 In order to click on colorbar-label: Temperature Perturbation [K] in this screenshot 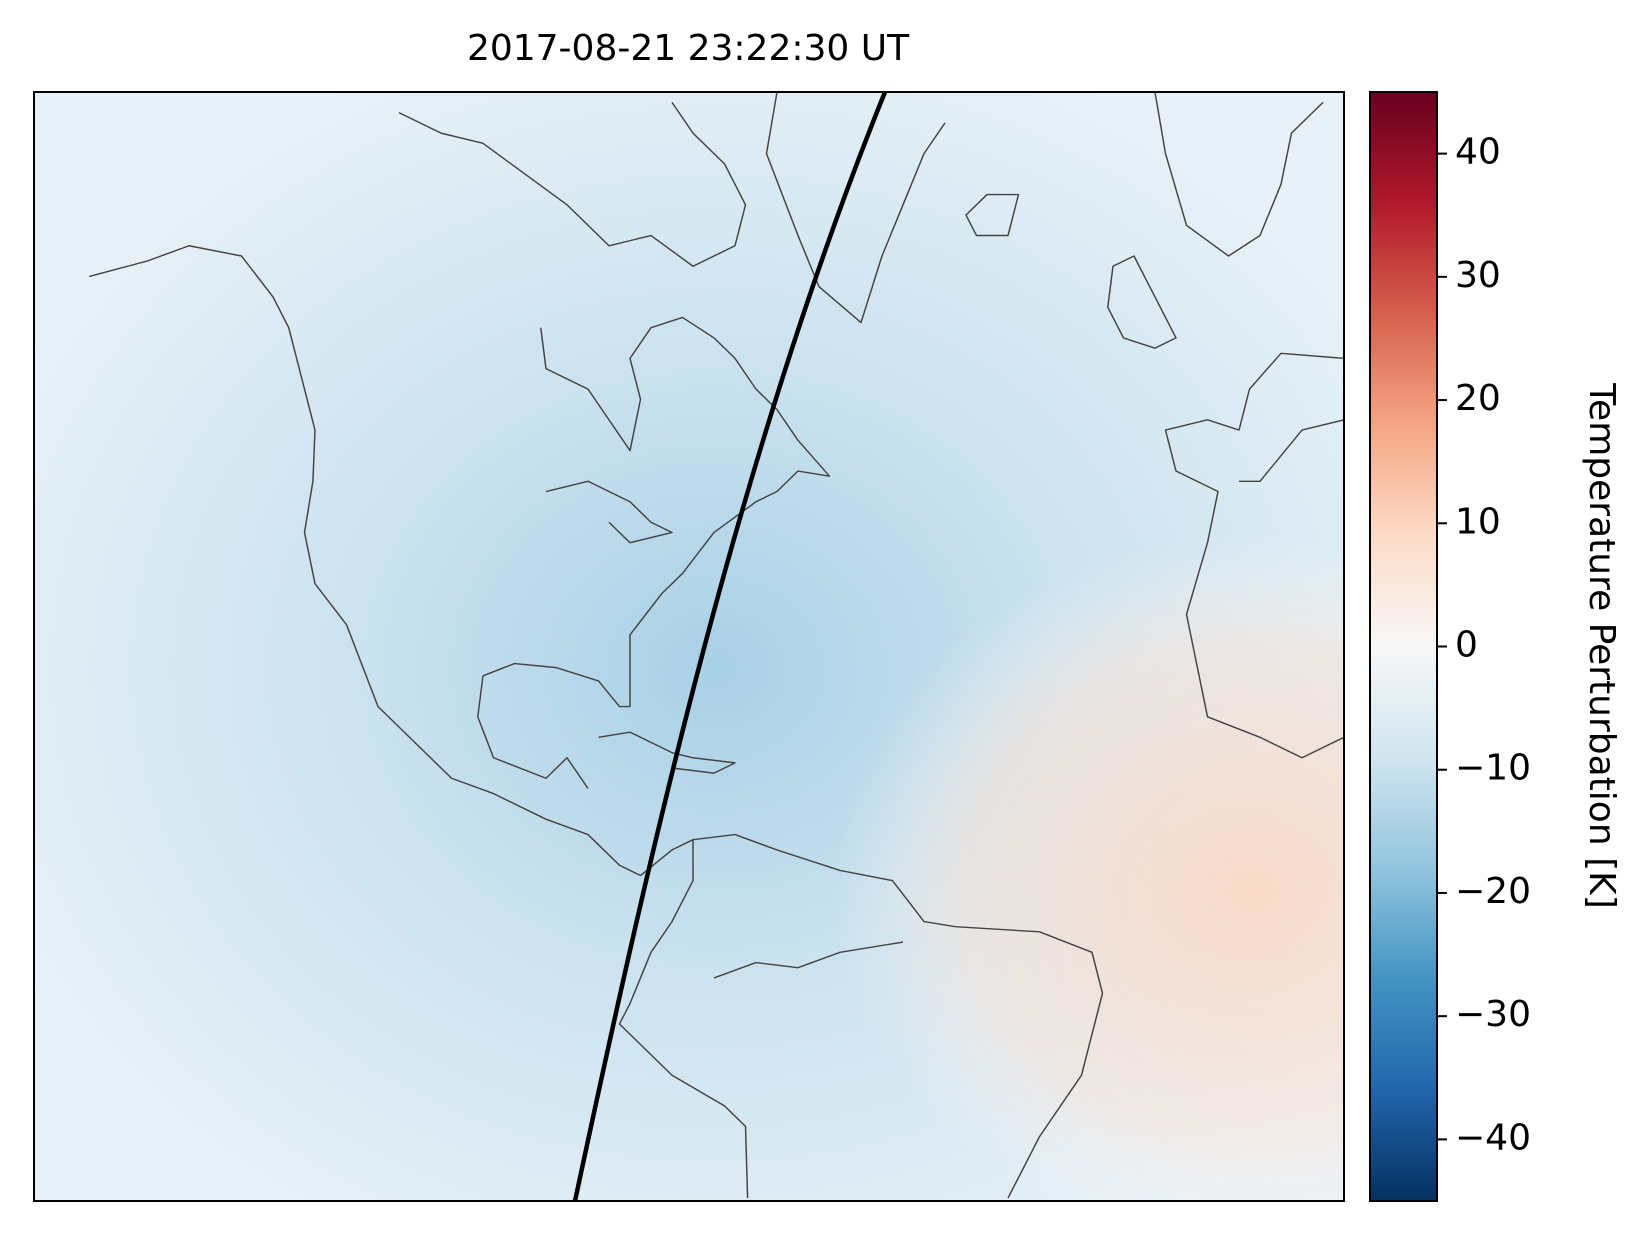, I will do `click(1601, 645)`.